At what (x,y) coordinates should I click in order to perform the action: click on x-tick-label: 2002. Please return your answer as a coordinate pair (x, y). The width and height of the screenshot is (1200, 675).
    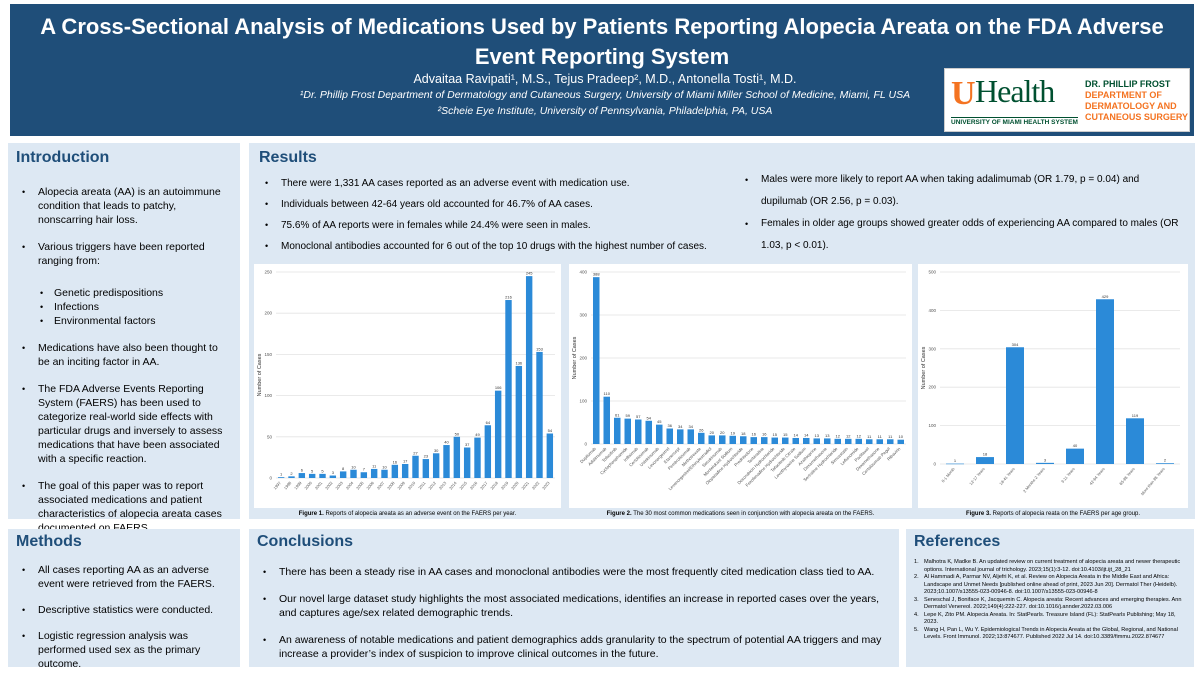
    Looking at the image, I should click on (329, 485).